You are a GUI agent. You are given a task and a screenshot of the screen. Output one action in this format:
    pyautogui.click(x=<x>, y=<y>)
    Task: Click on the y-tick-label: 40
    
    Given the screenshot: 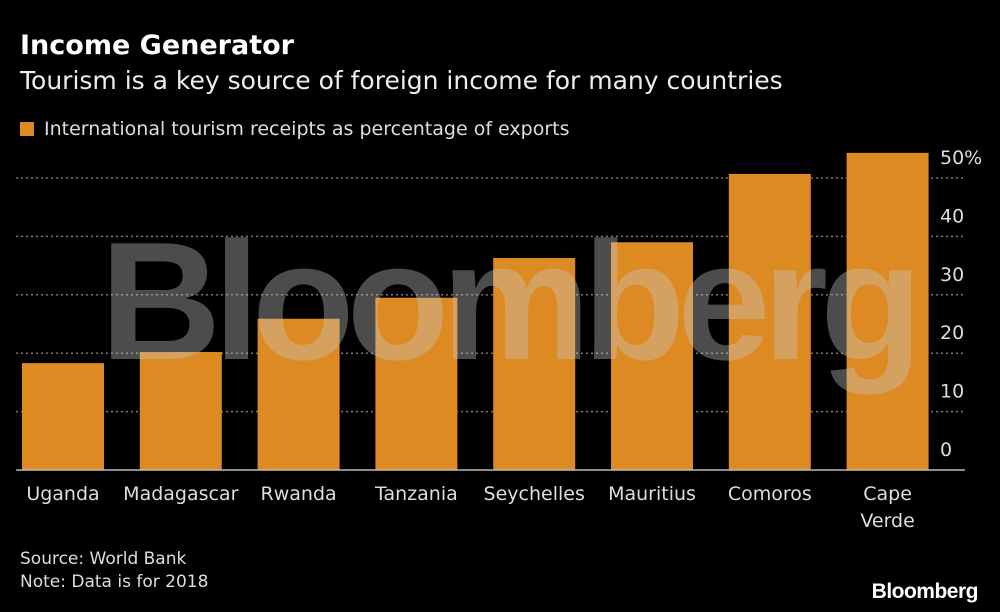 What is the action you would take?
    pyautogui.click(x=952, y=216)
    